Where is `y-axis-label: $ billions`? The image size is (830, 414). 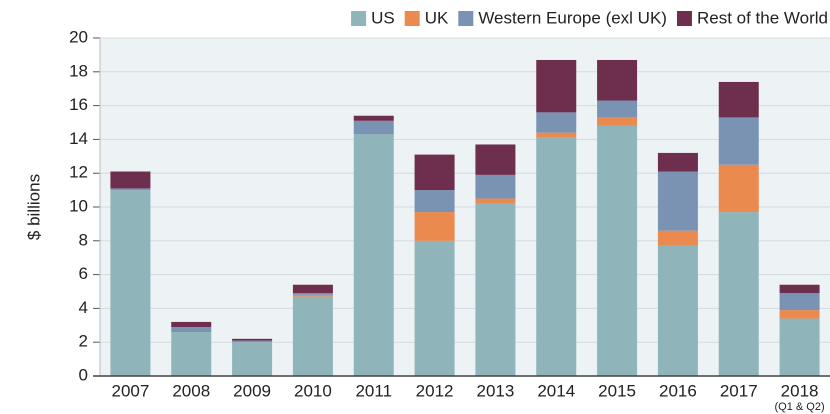 y-axis-label: $ billions is located at coordinates (33, 207).